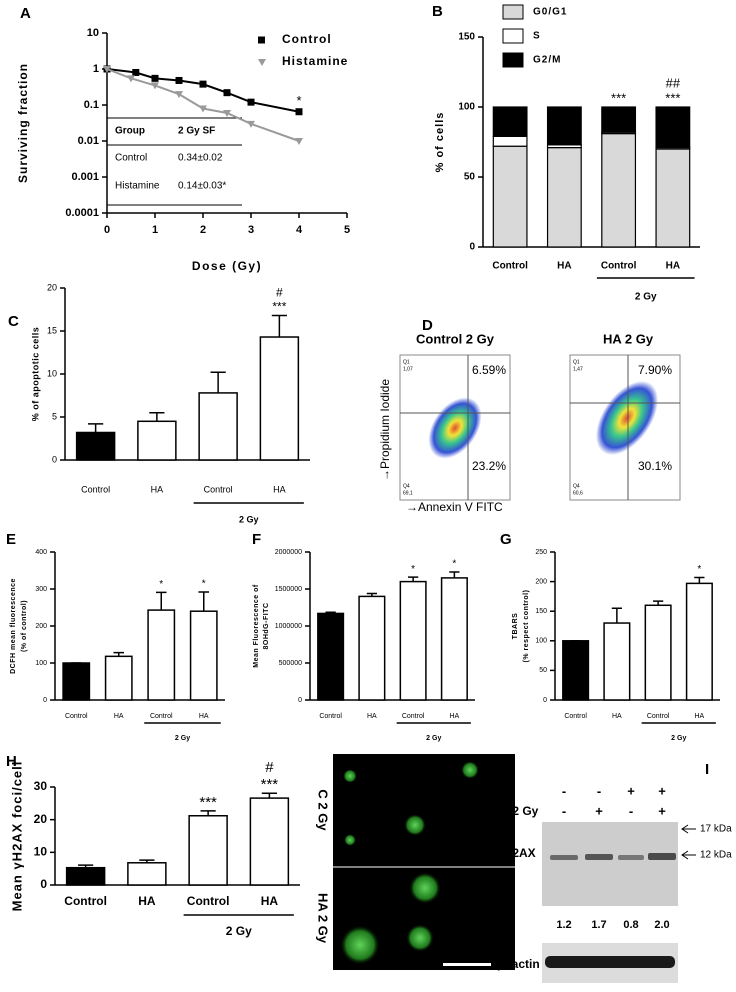  Describe the element at coordinates (564, 790) in the screenshot. I see `lane-sign: -` at that location.